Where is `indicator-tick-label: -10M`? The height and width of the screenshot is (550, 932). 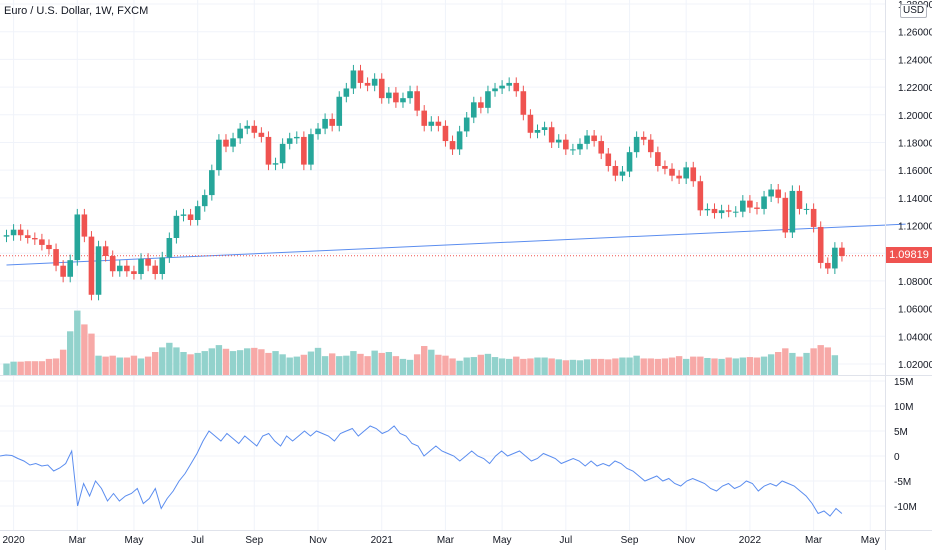 indicator-tick-label: -10M is located at coordinates (905, 507).